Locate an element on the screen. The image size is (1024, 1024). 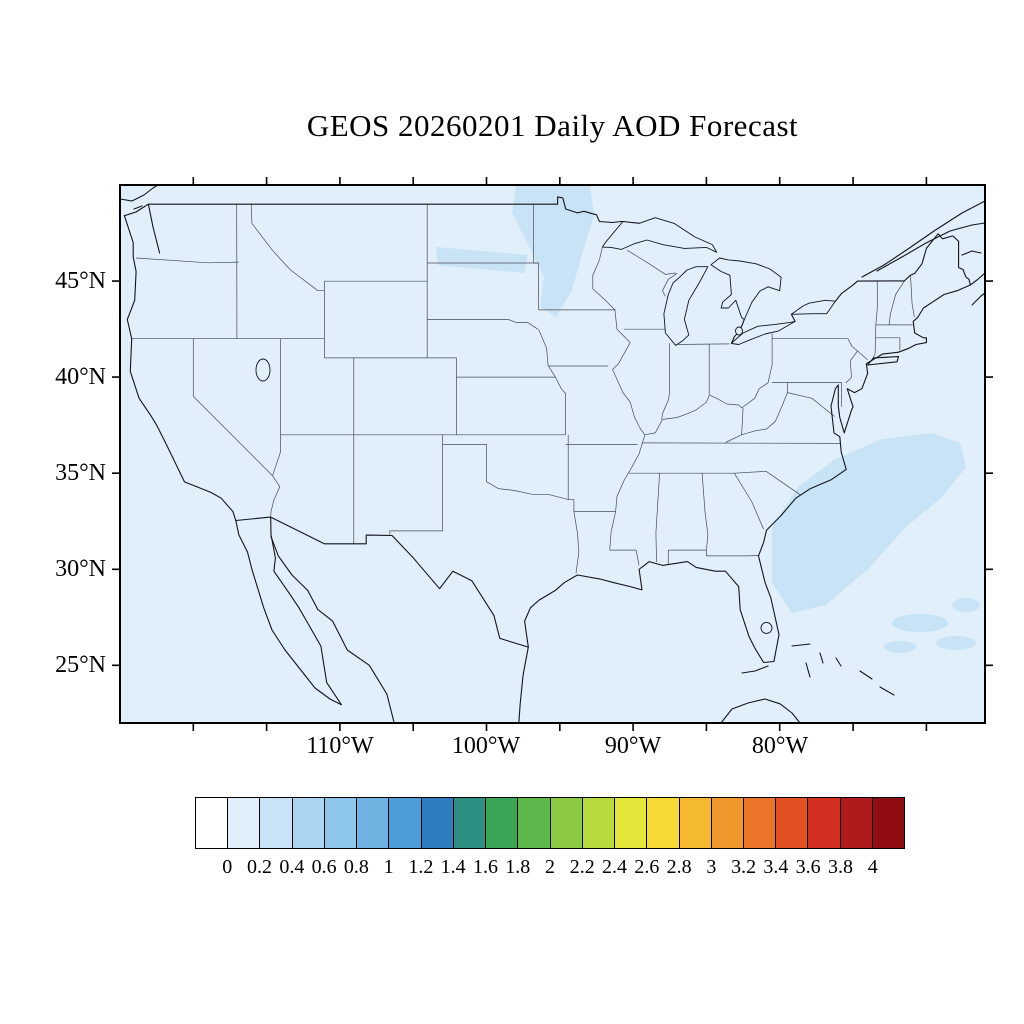
colorbar-tick-label: 1 is located at coordinates (388, 867).